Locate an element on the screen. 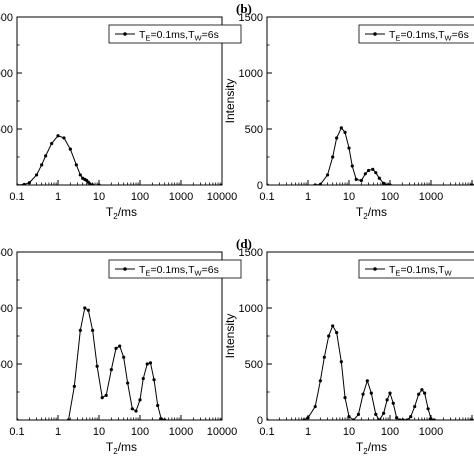  x-axis-label: T2/ms is located at coordinates (121, 213).